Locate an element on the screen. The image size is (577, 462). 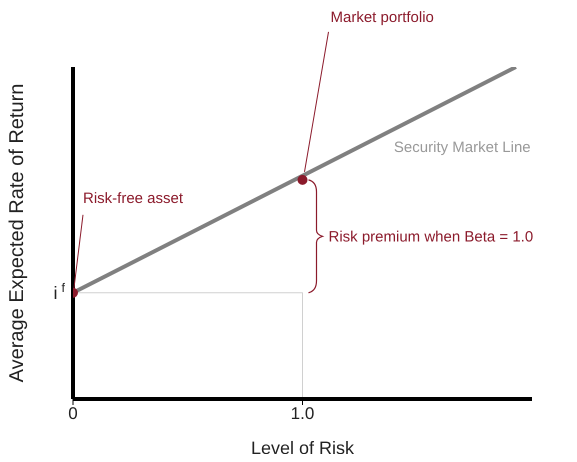
x-axis-title: Level of Risk is located at coordinates (303, 448).